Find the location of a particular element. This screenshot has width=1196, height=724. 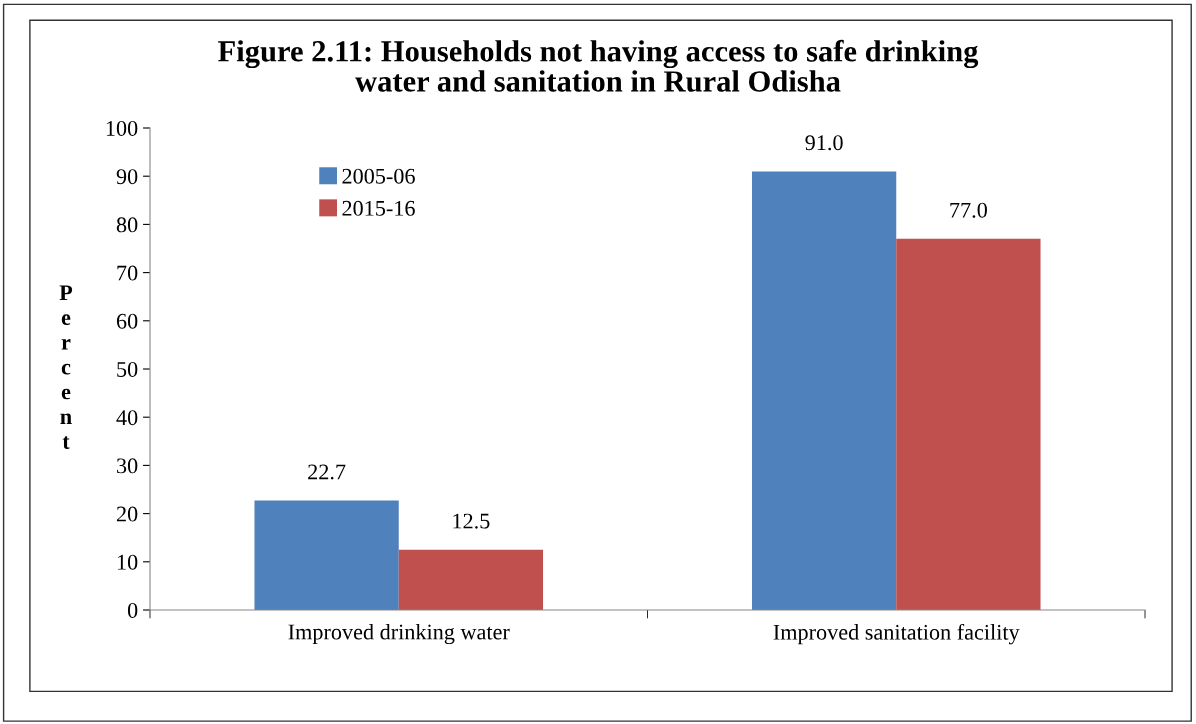

data-label: 22.7 is located at coordinates (327, 472).